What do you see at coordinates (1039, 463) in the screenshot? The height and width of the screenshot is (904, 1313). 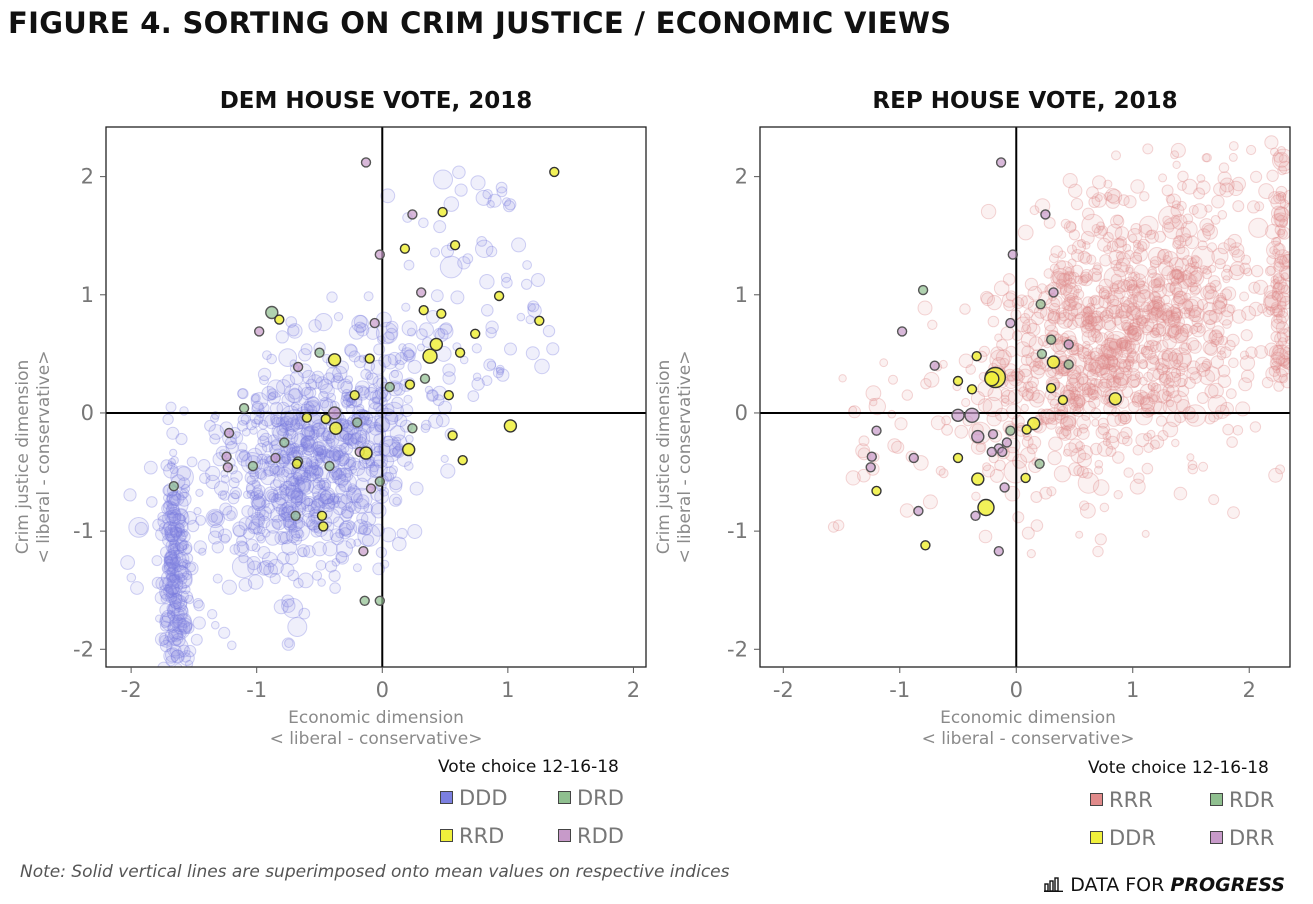 I see `point-rdr` at bounding box center [1039, 463].